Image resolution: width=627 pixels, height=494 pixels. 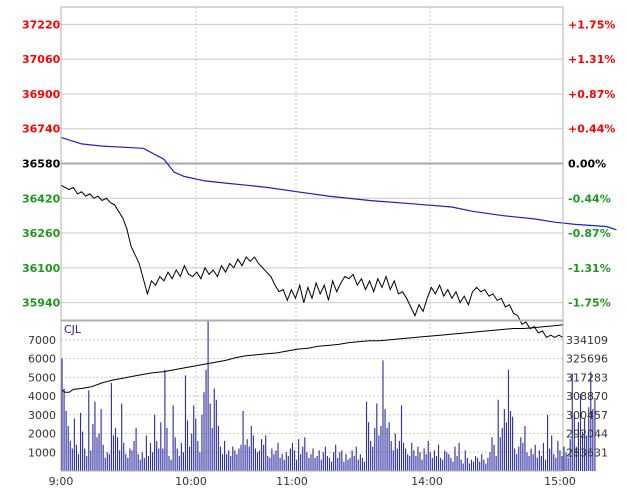 What do you see at coordinates (591, 59) in the screenshot?
I see `percent-tick-label: +1.31%` at bounding box center [591, 59].